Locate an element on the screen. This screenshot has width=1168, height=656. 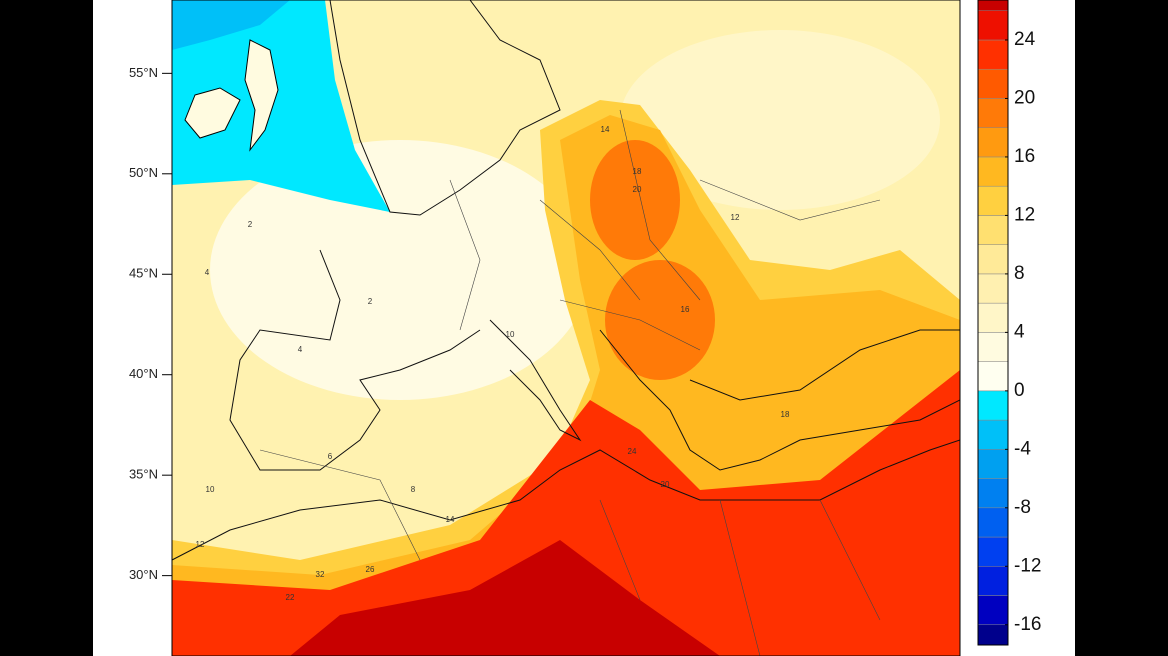
right-border is located at coordinates (1121, 328).